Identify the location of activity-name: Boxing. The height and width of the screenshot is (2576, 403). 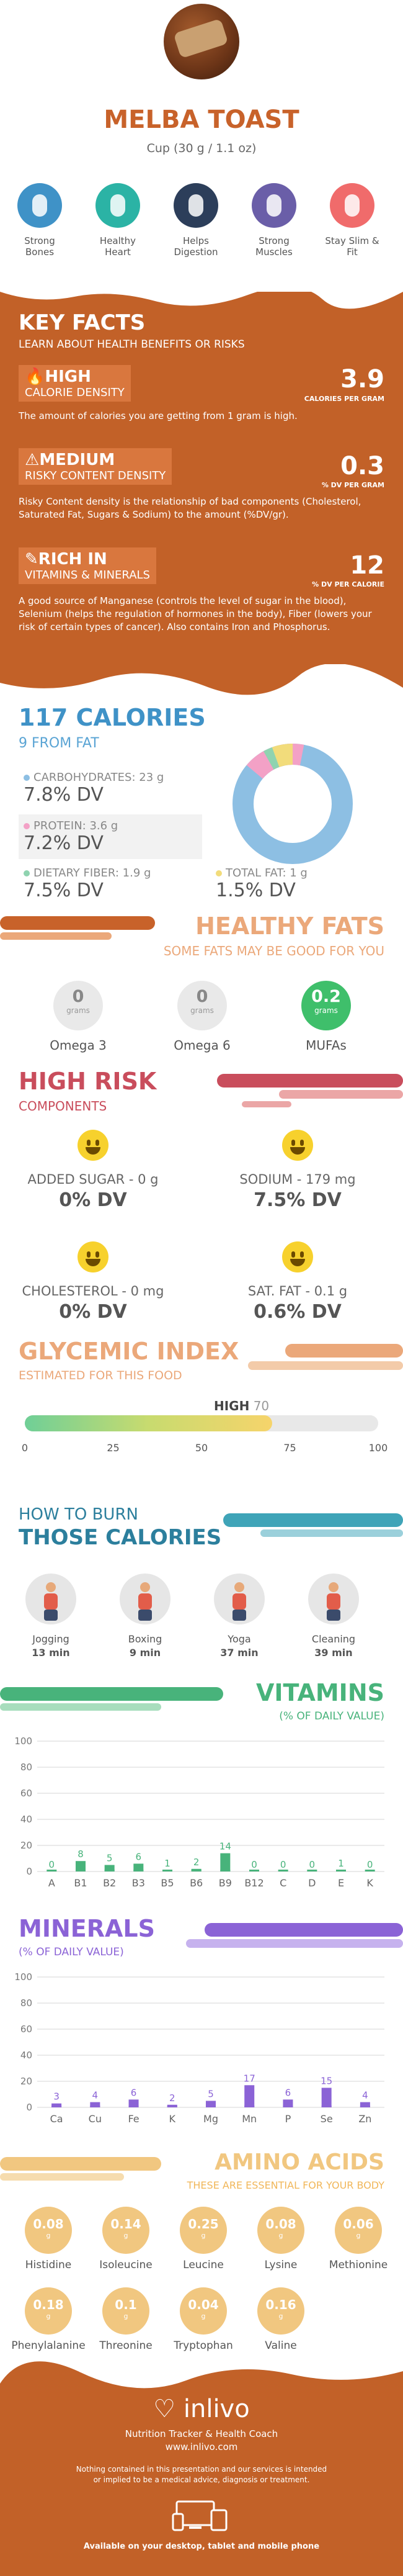
(145, 1639).